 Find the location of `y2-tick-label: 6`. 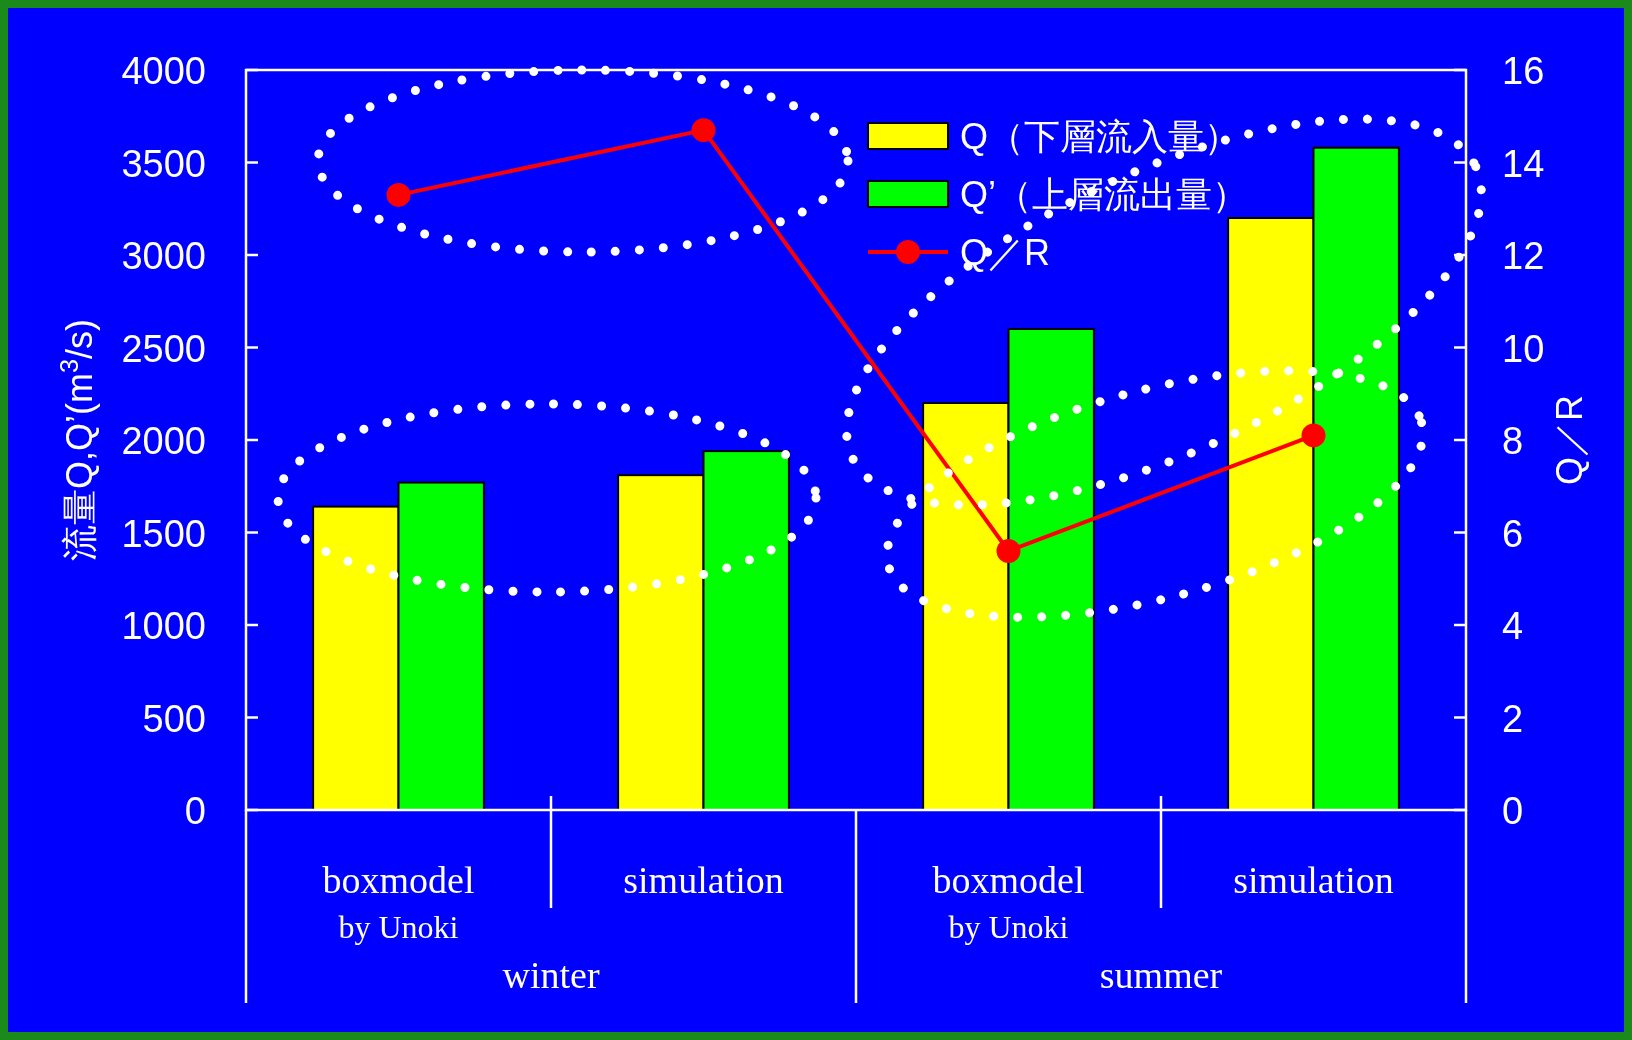

y2-tick-label: 6 is located at coordinates (1513, 533).